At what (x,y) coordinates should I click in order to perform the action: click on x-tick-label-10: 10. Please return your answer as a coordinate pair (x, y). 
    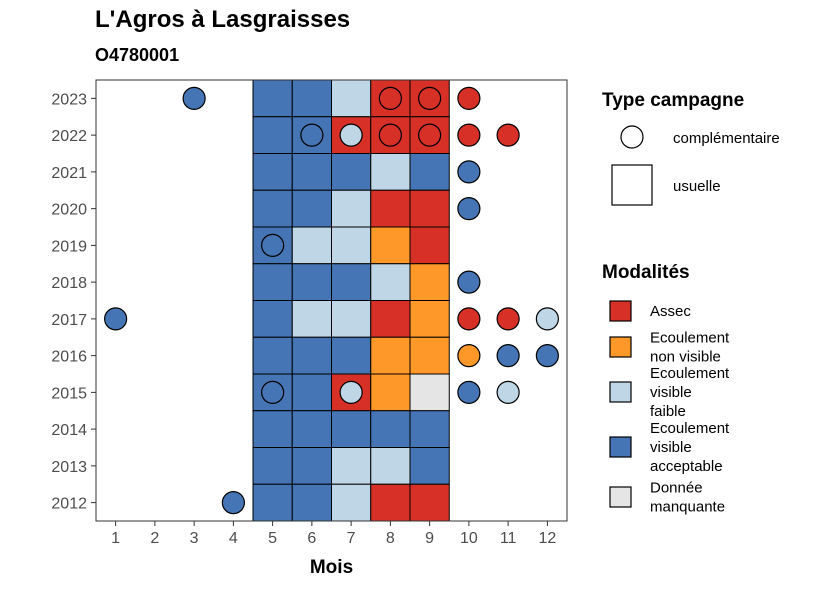
    Looking at the image, I should click on (469, 538).